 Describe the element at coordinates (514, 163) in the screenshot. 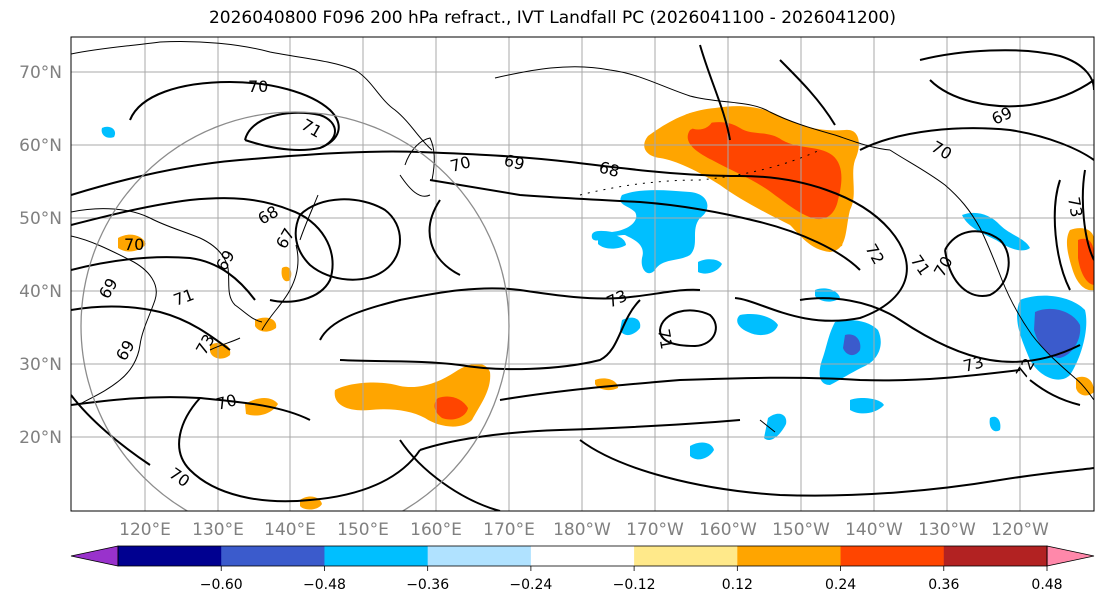

I see `contour-label: 69` at that location.